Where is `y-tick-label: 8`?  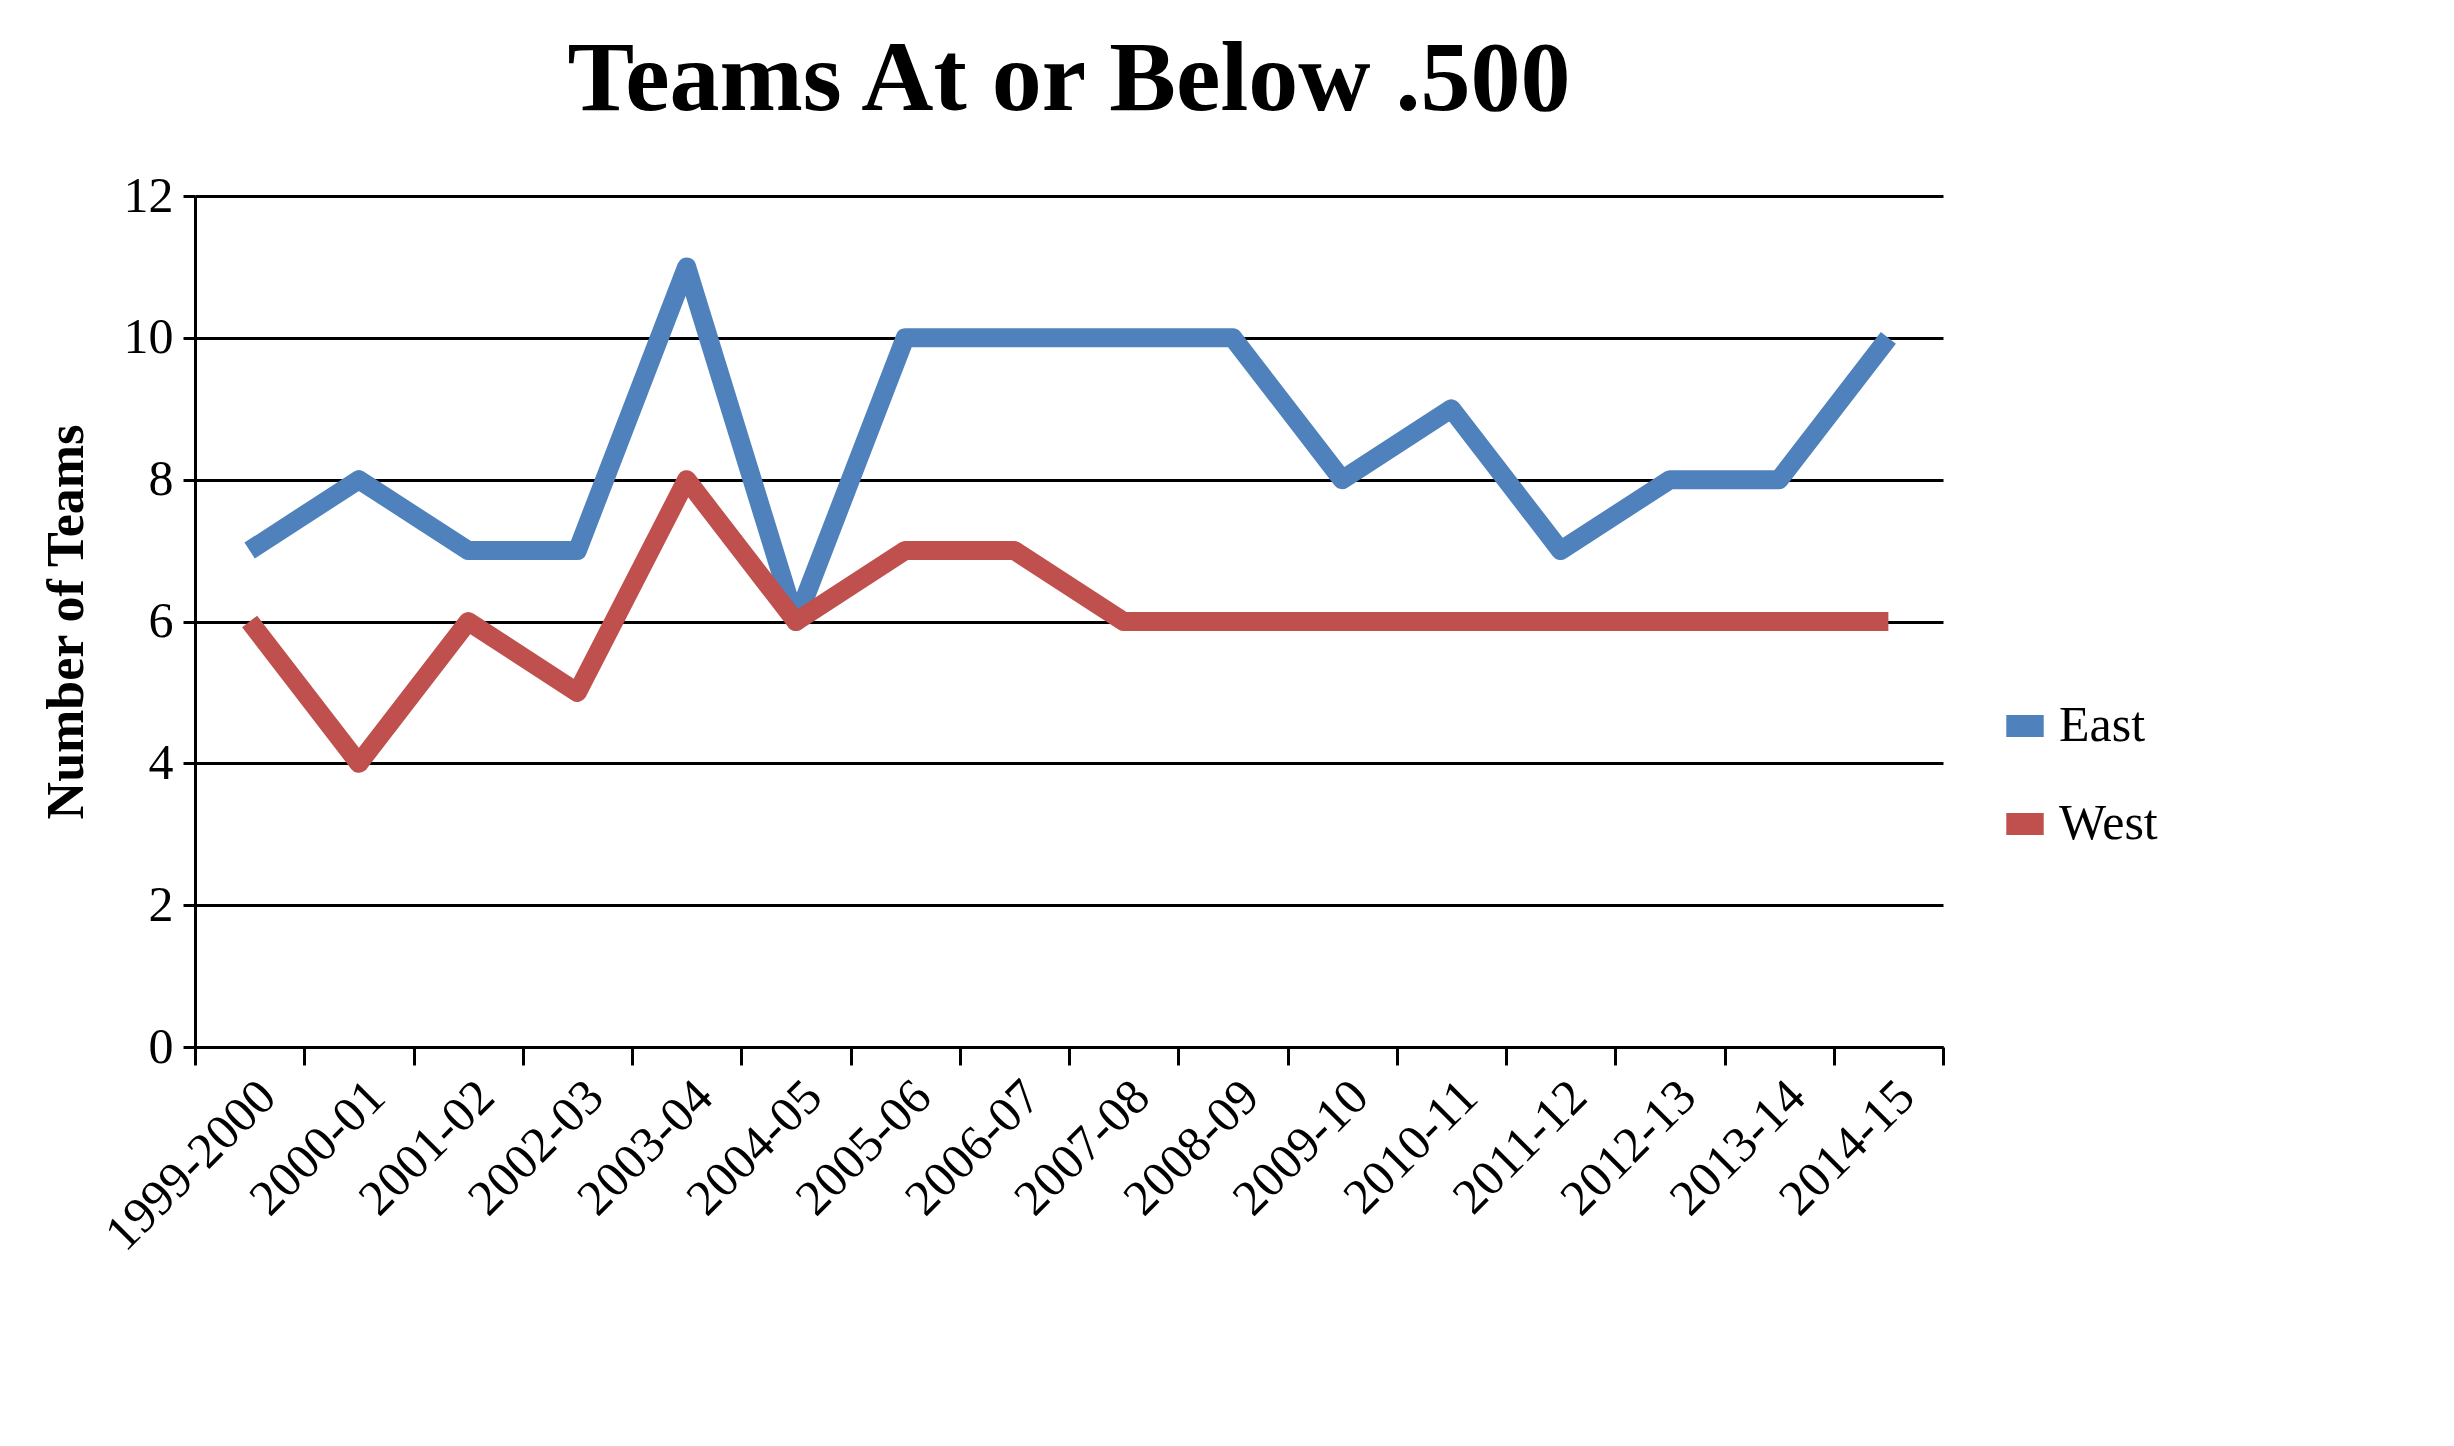
y-tick-label: 8 is located at coordinates (161, 478).